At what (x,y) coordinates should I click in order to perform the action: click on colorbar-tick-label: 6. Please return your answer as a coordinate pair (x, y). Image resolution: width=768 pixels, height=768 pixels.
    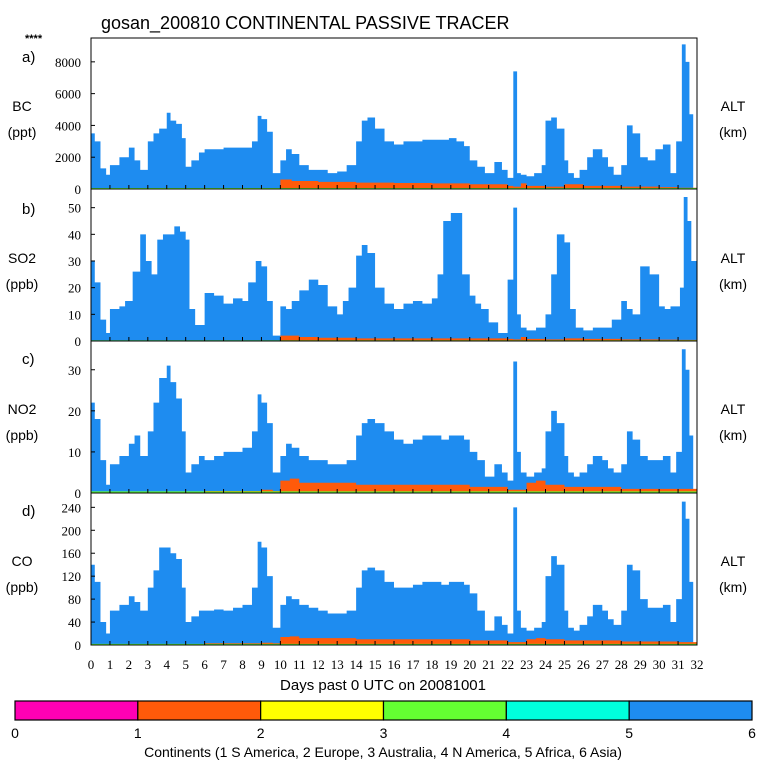
    Looking at the image, I should click on (752, 733).